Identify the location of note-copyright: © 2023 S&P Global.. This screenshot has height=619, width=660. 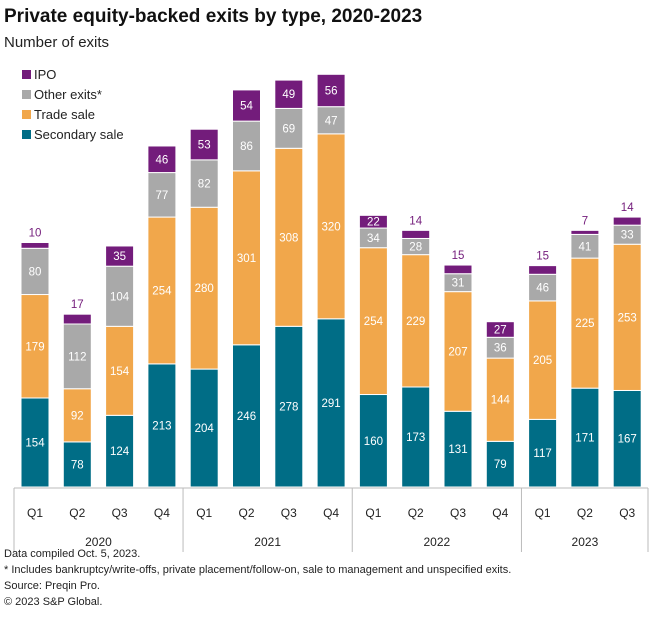
(53, 602).